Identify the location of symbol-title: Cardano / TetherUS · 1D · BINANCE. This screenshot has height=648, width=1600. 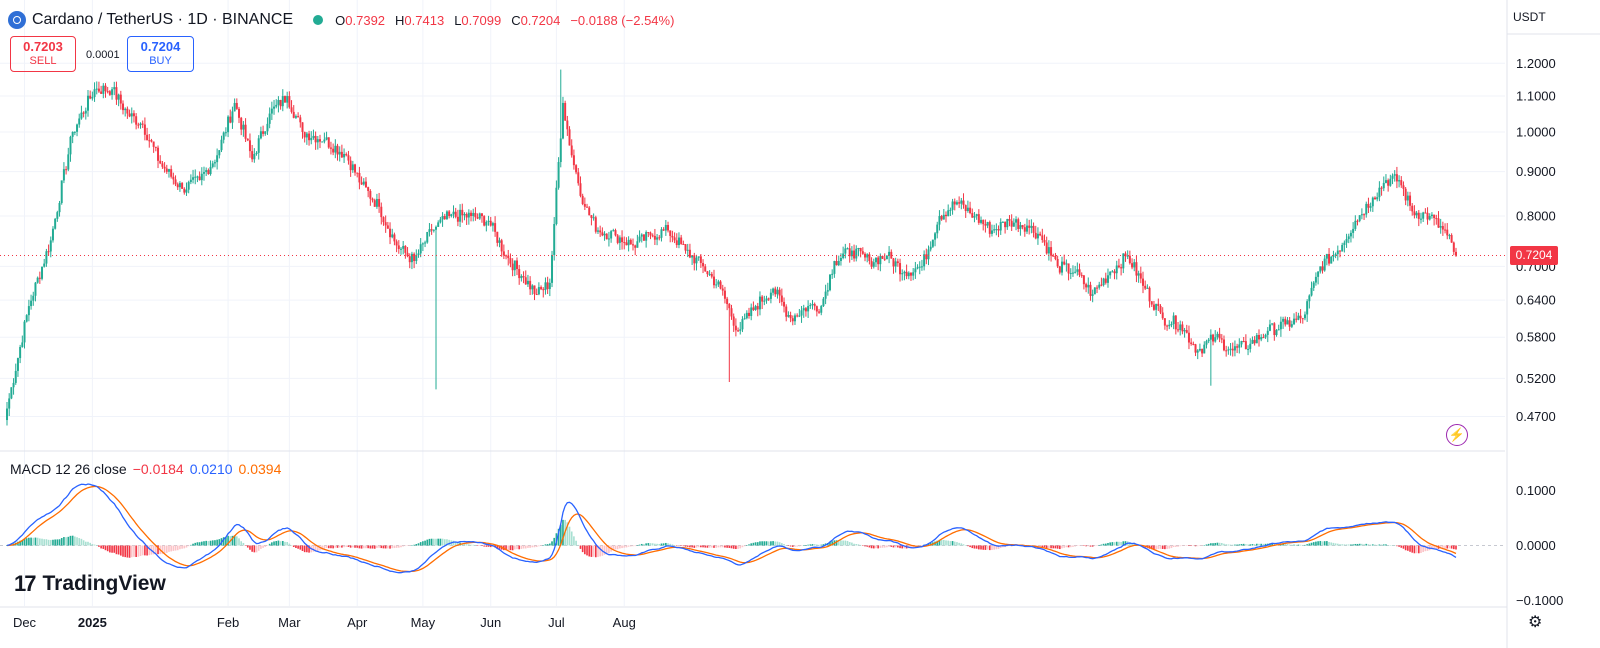
(163, 19).